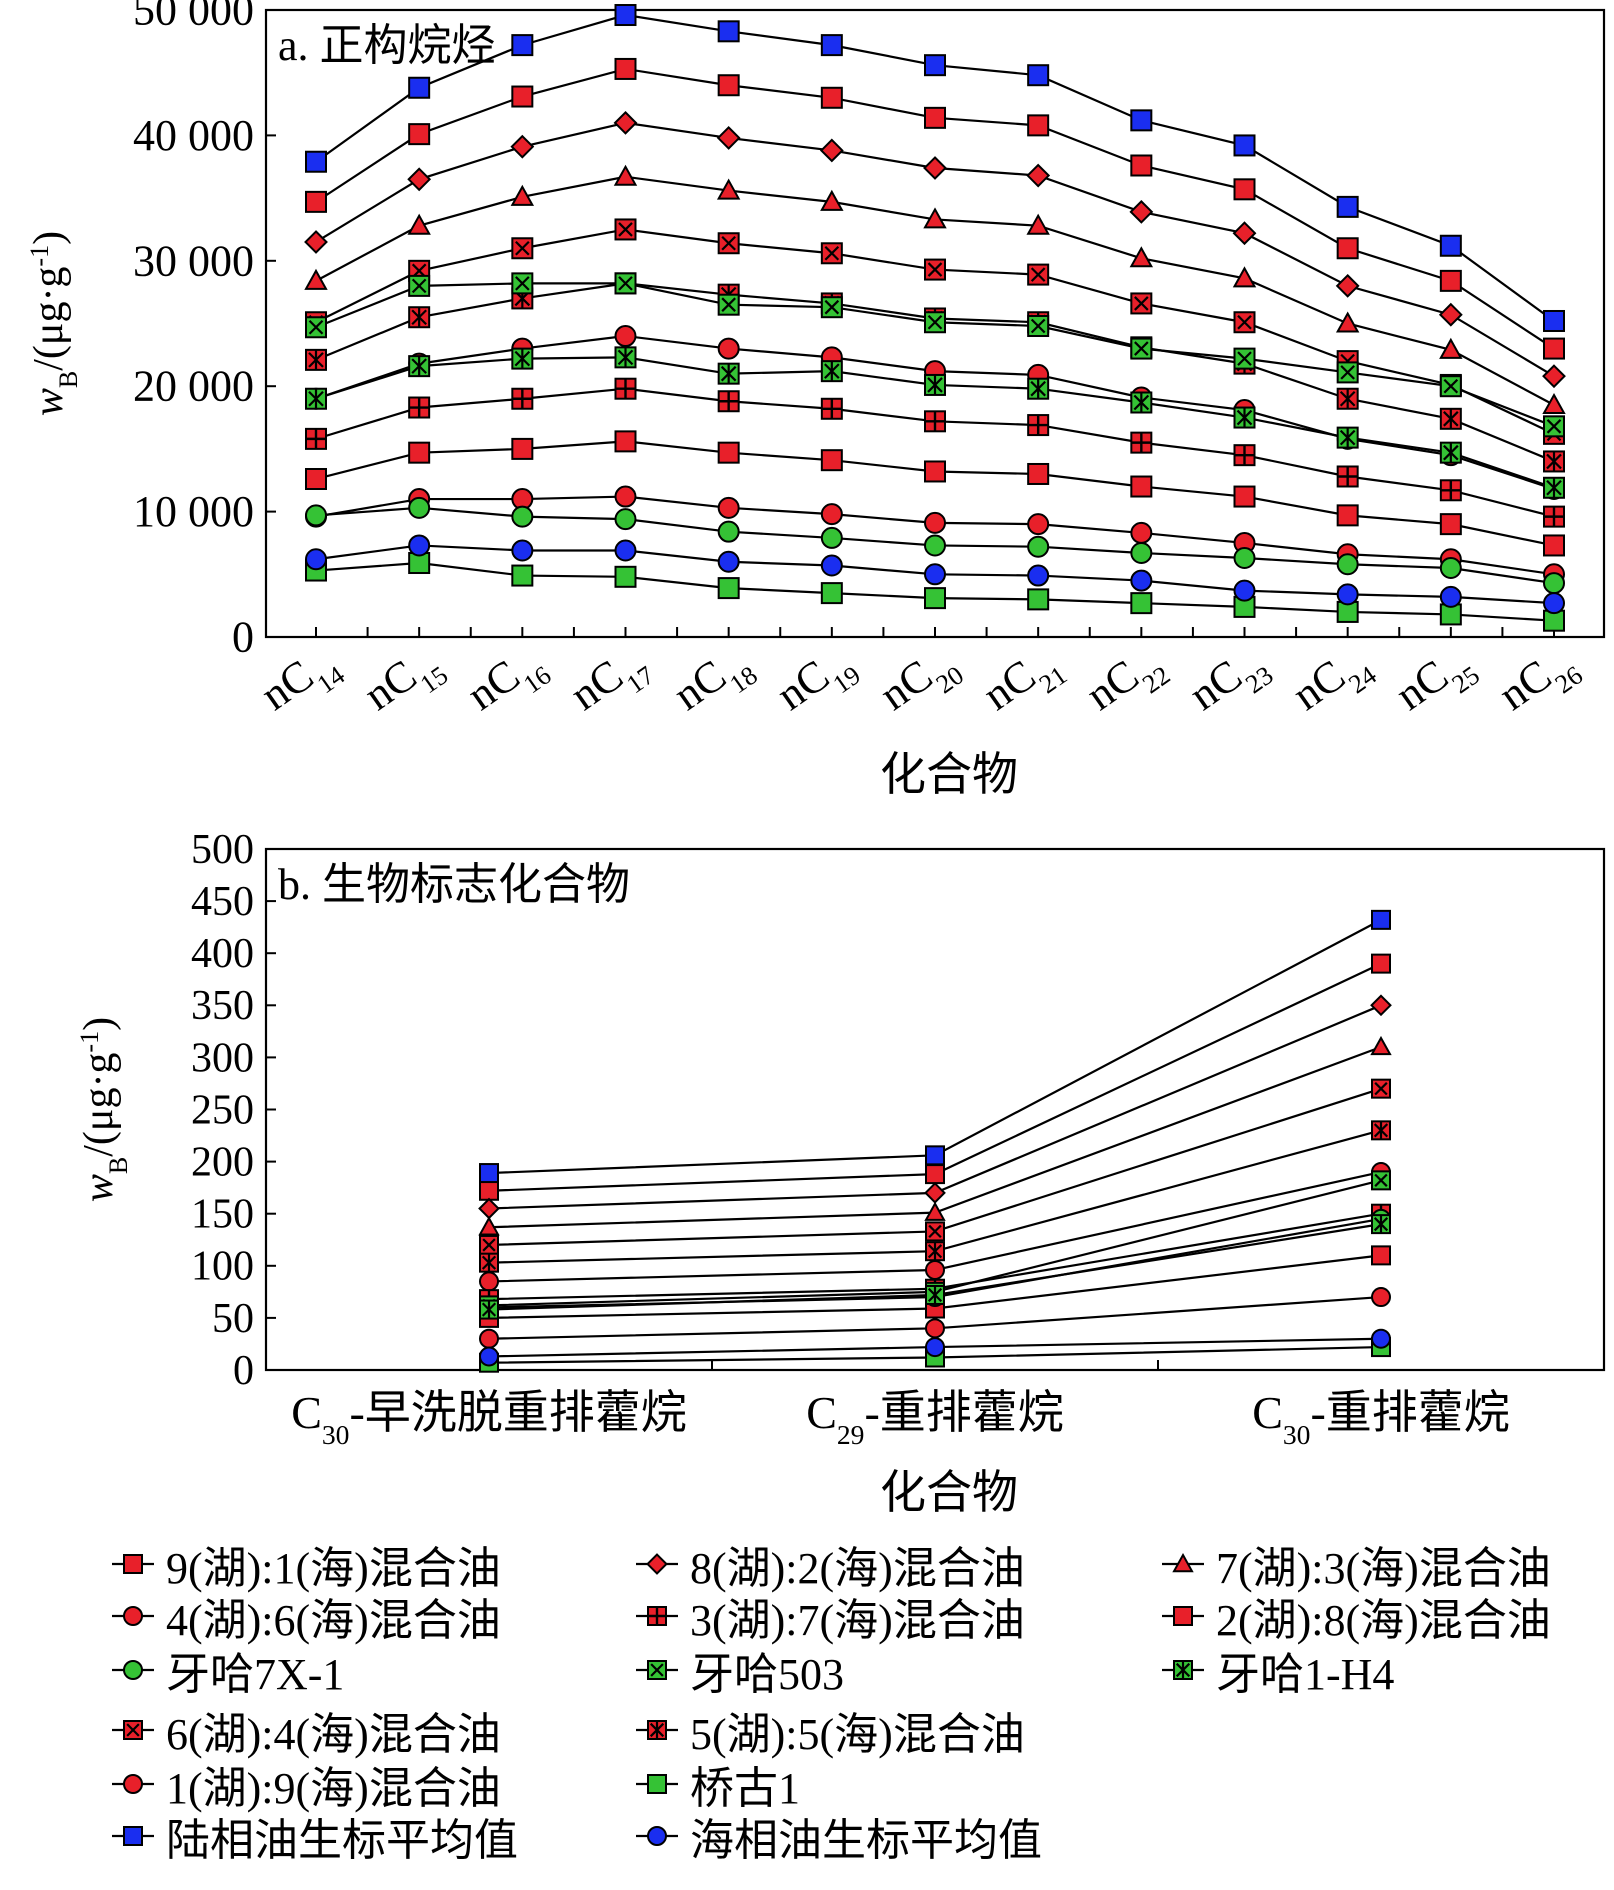  I want to click on series-markers, so click(935, 1141).